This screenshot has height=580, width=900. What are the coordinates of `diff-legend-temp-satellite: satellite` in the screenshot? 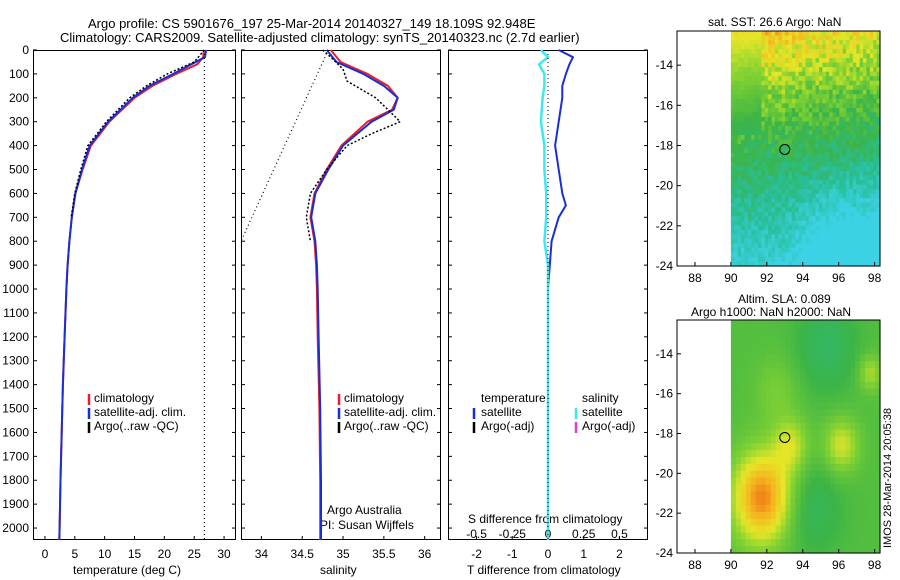 It's located at (501, 412).